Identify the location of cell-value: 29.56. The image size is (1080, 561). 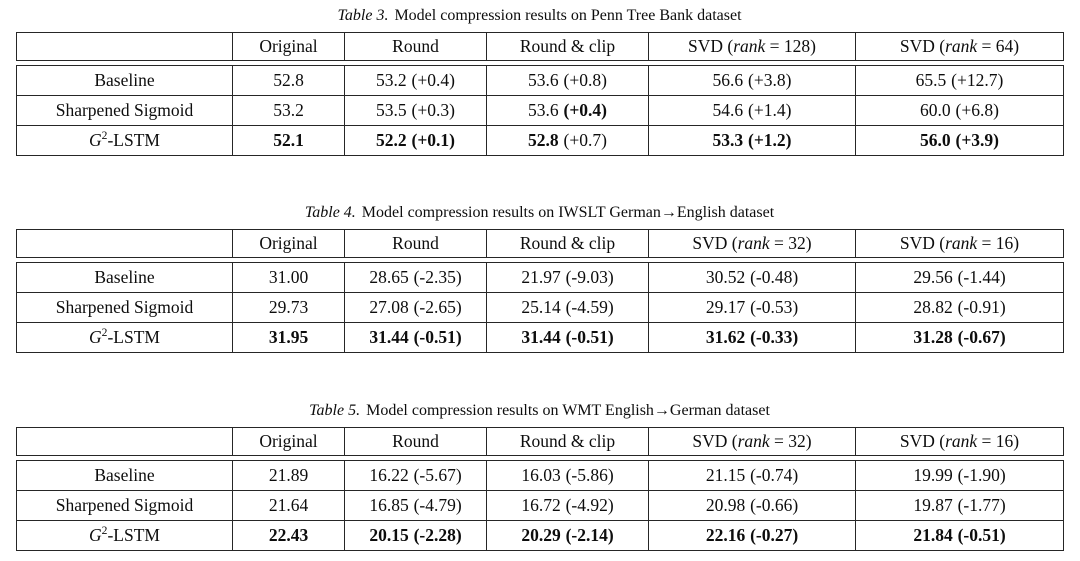
(933, 277).